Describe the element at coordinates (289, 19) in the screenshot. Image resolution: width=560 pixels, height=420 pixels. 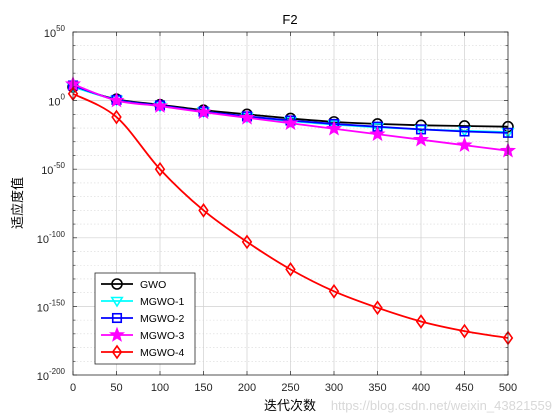
I see `chart-title: F2` at that location.